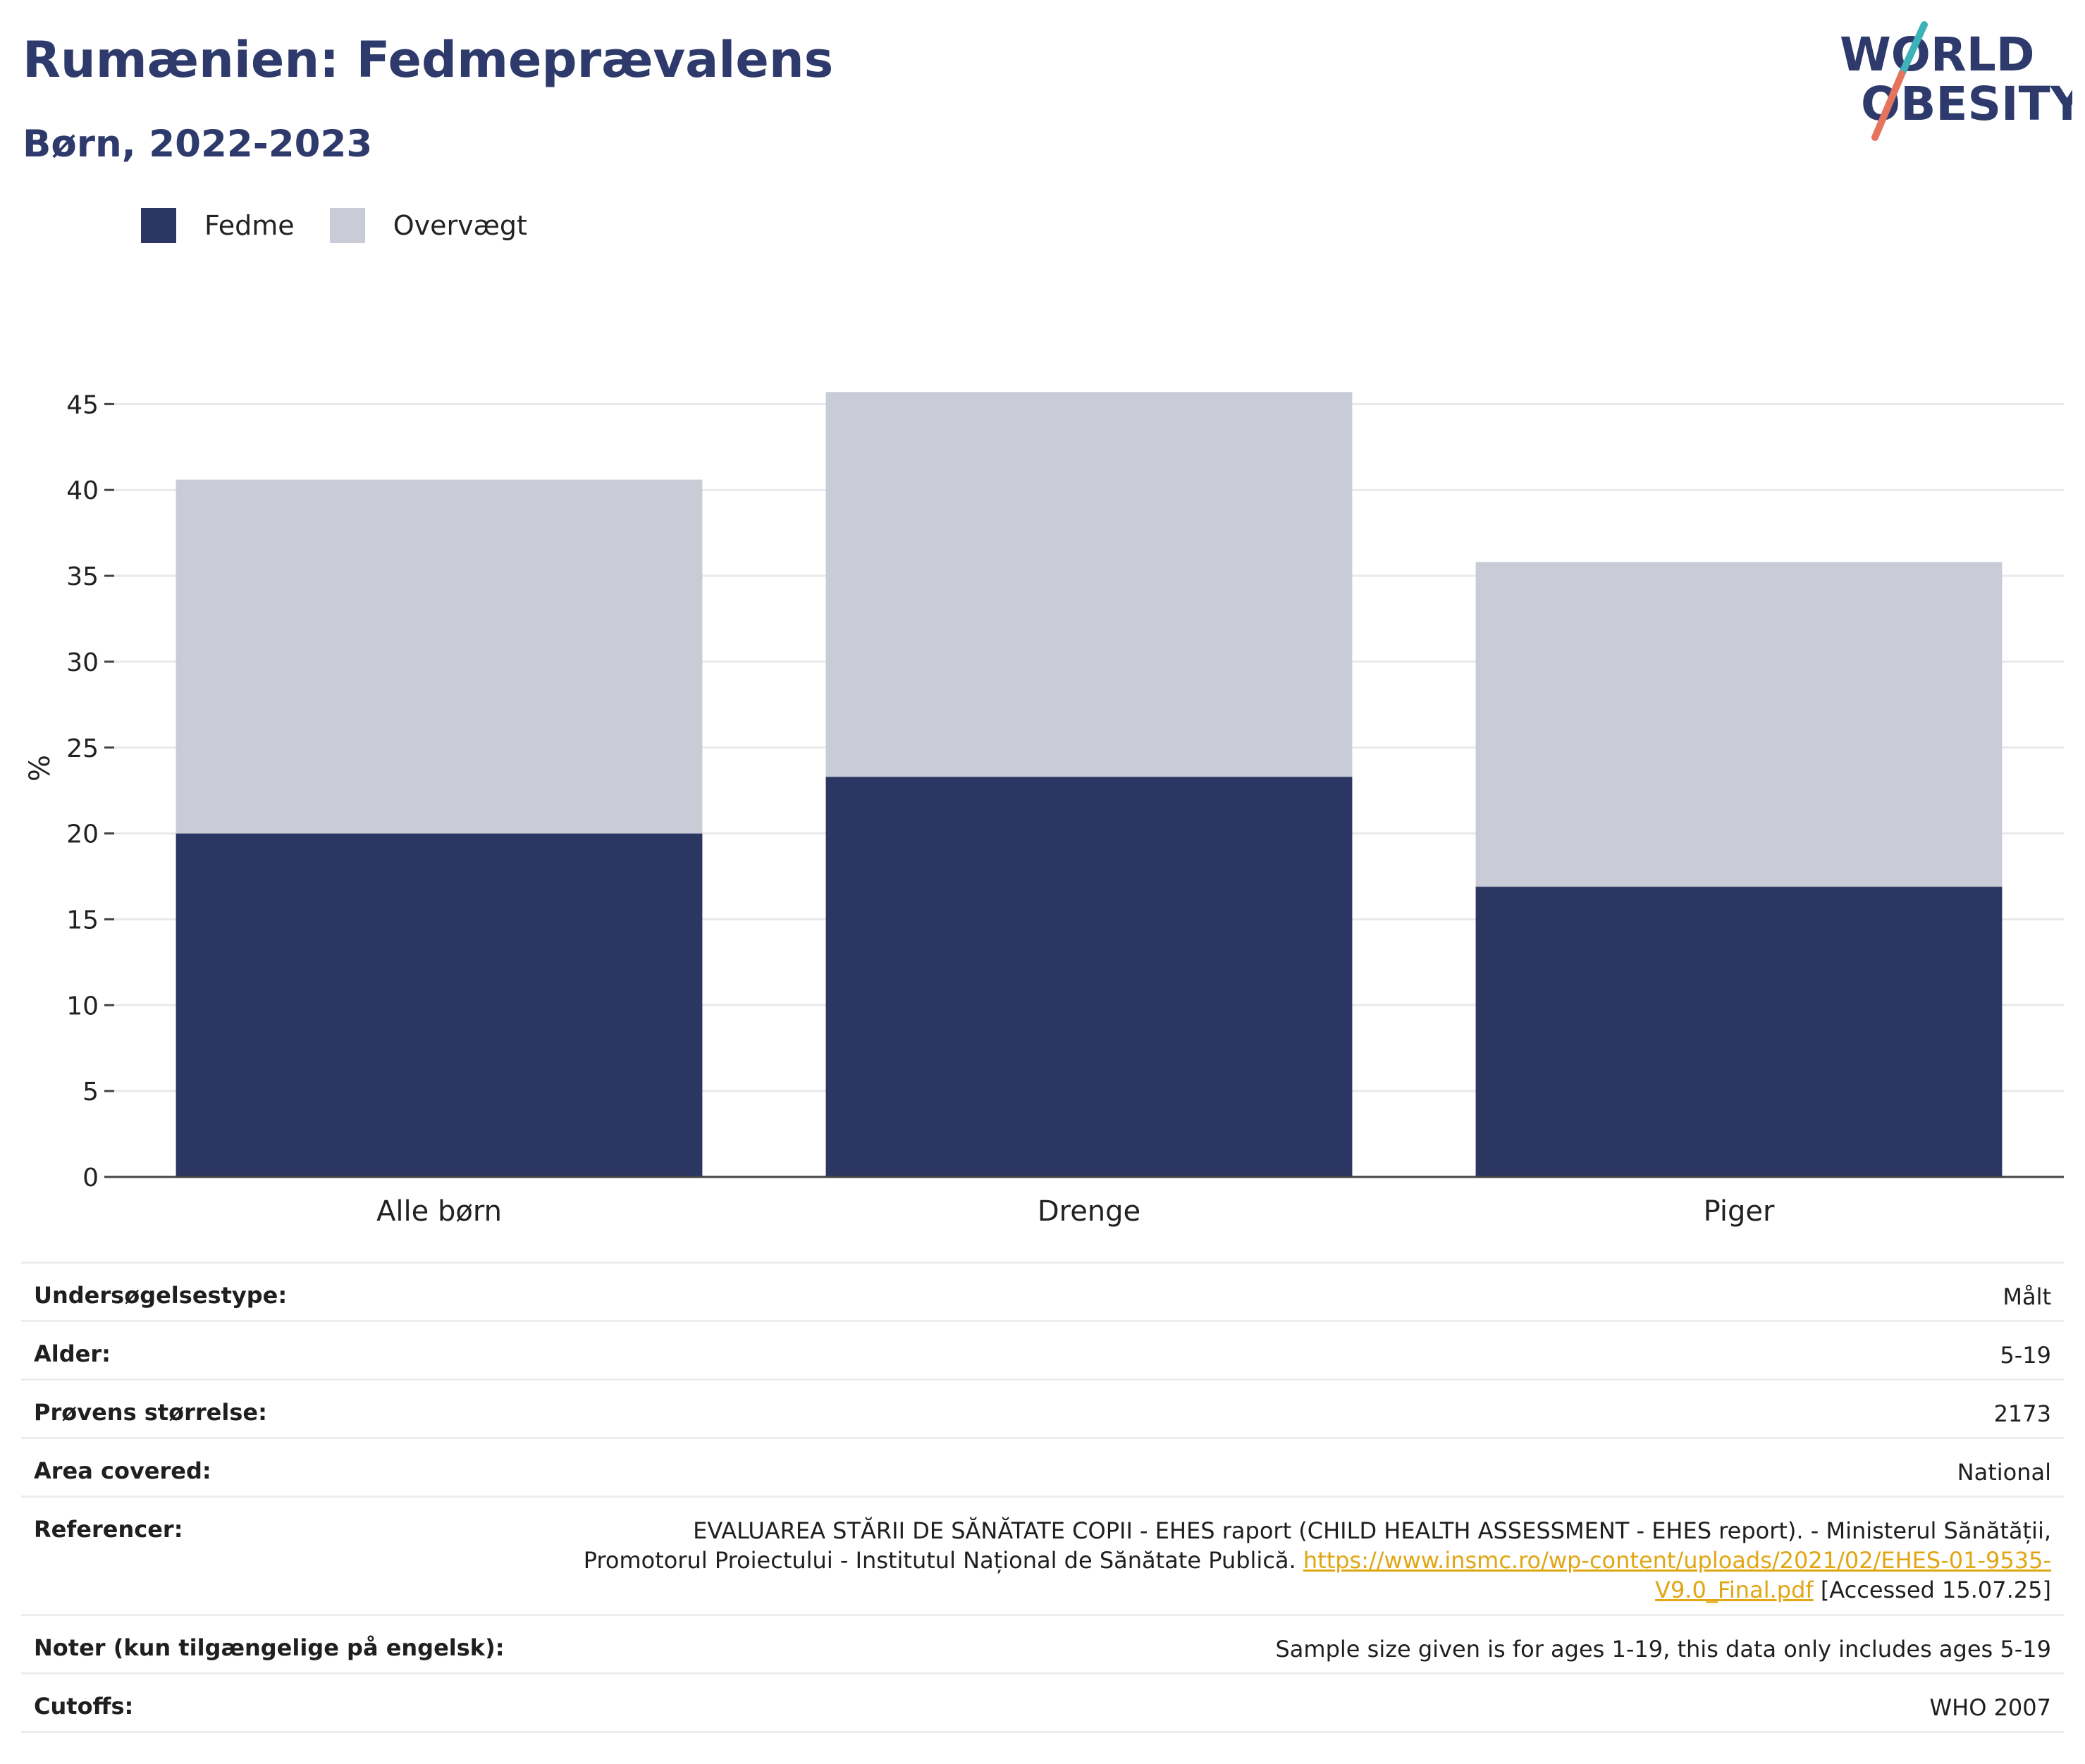 The width and height of the screenshot is (2085, 1764). Describe the element at coordinates (439, 656) in the screenshot. I see `bar-overvægt-0` at that location.